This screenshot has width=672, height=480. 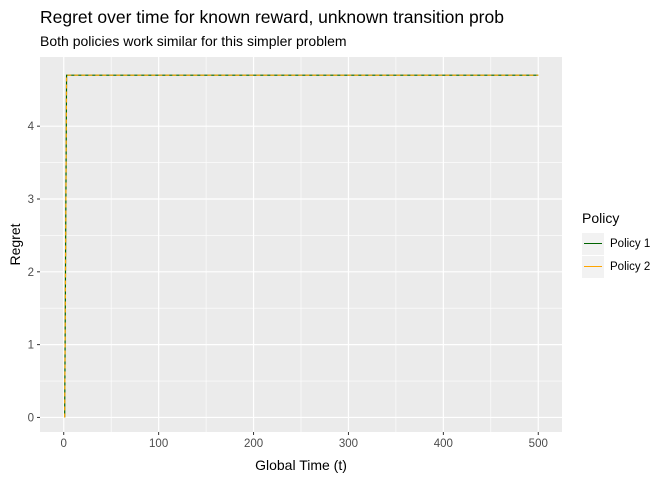 What do you see at coordinates (630, 243) in the screenshot?
I see `legend-label-policy-1: Policy 1` at bounding box center [630, 243].